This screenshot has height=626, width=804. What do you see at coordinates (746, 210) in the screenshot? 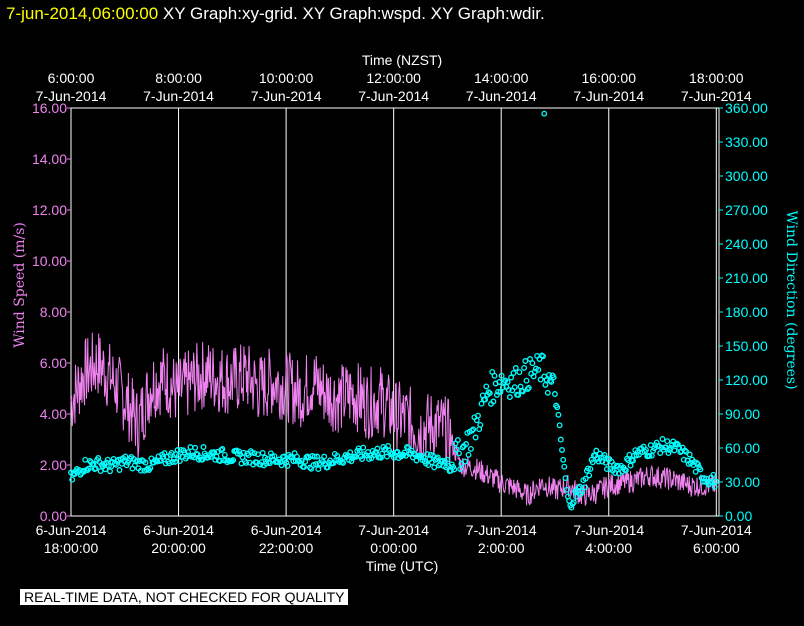
I see `right-tick-label: 270.00` at bounding box center [746, 210].